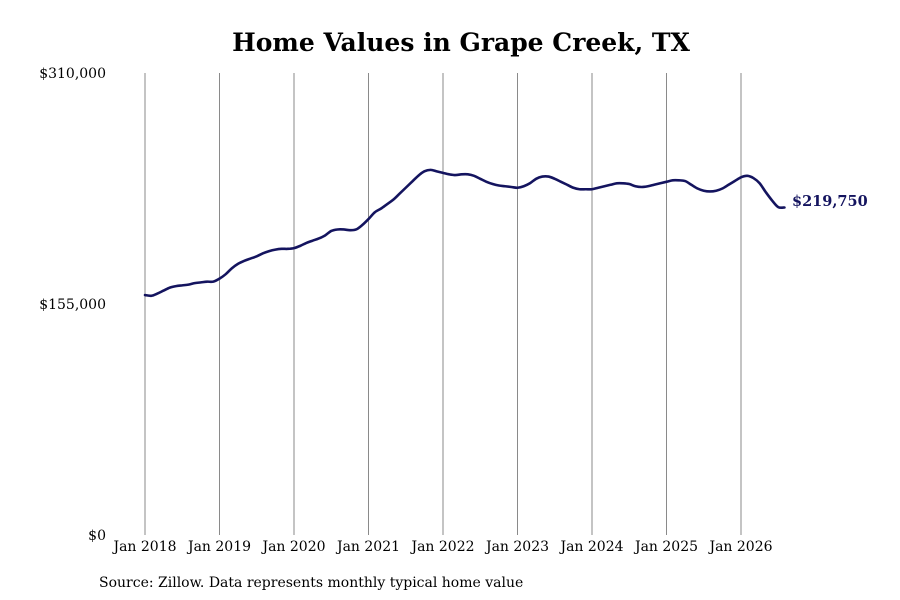 This screenshot has height=600, width=900. Describe the element at coordinates (590, 547) in the screenshot. I see `x-tick-label: Jan 2024` at that location.